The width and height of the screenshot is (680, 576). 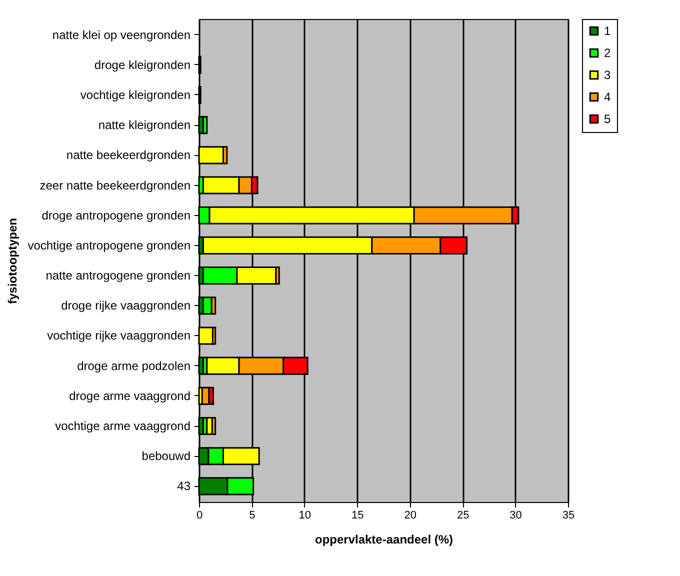 I want to click on legend-label: 3, so click(x=607, y=75).